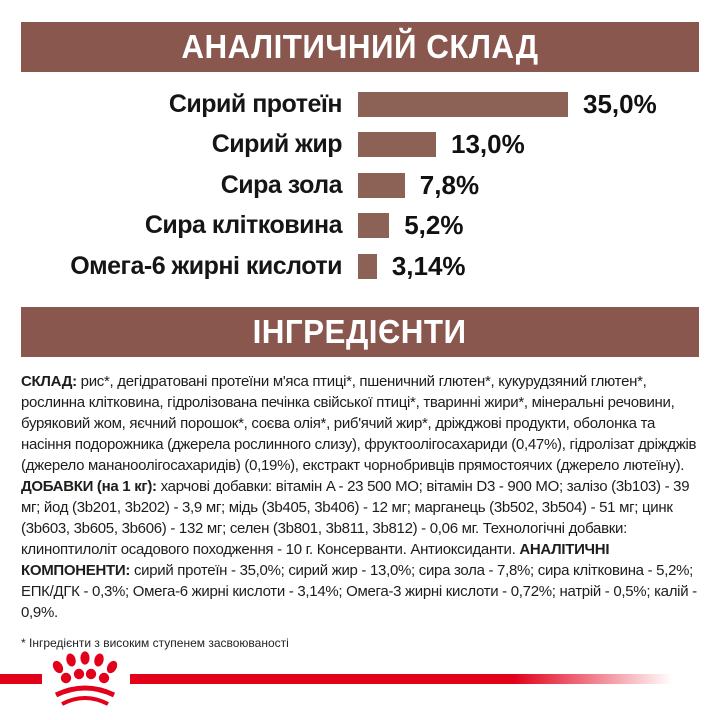  Describe the element at coordinates (315, 560) in the screenshot. I see `analytical-components-label: АНАЛІТИЧНІ КОМПОНЕНТИ:` at that location.